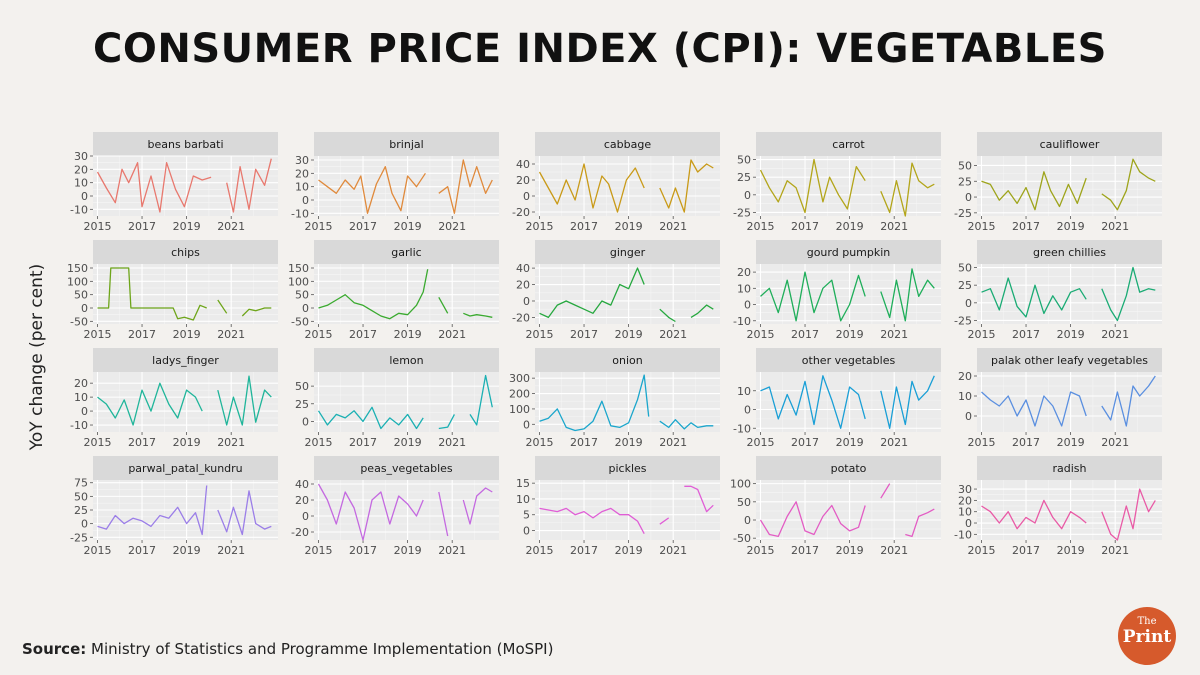  Describe the element at coordinates (397, 398) in the screenshot. I see `facet-lemon: lemon 2015 2017 2019 2021 0 25 50` at that location.